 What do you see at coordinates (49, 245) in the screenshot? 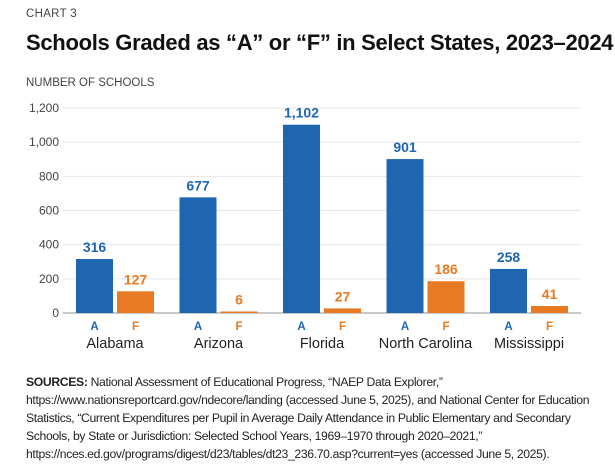
I see `y-tick-label: 400` at bounding box center [49, 245].